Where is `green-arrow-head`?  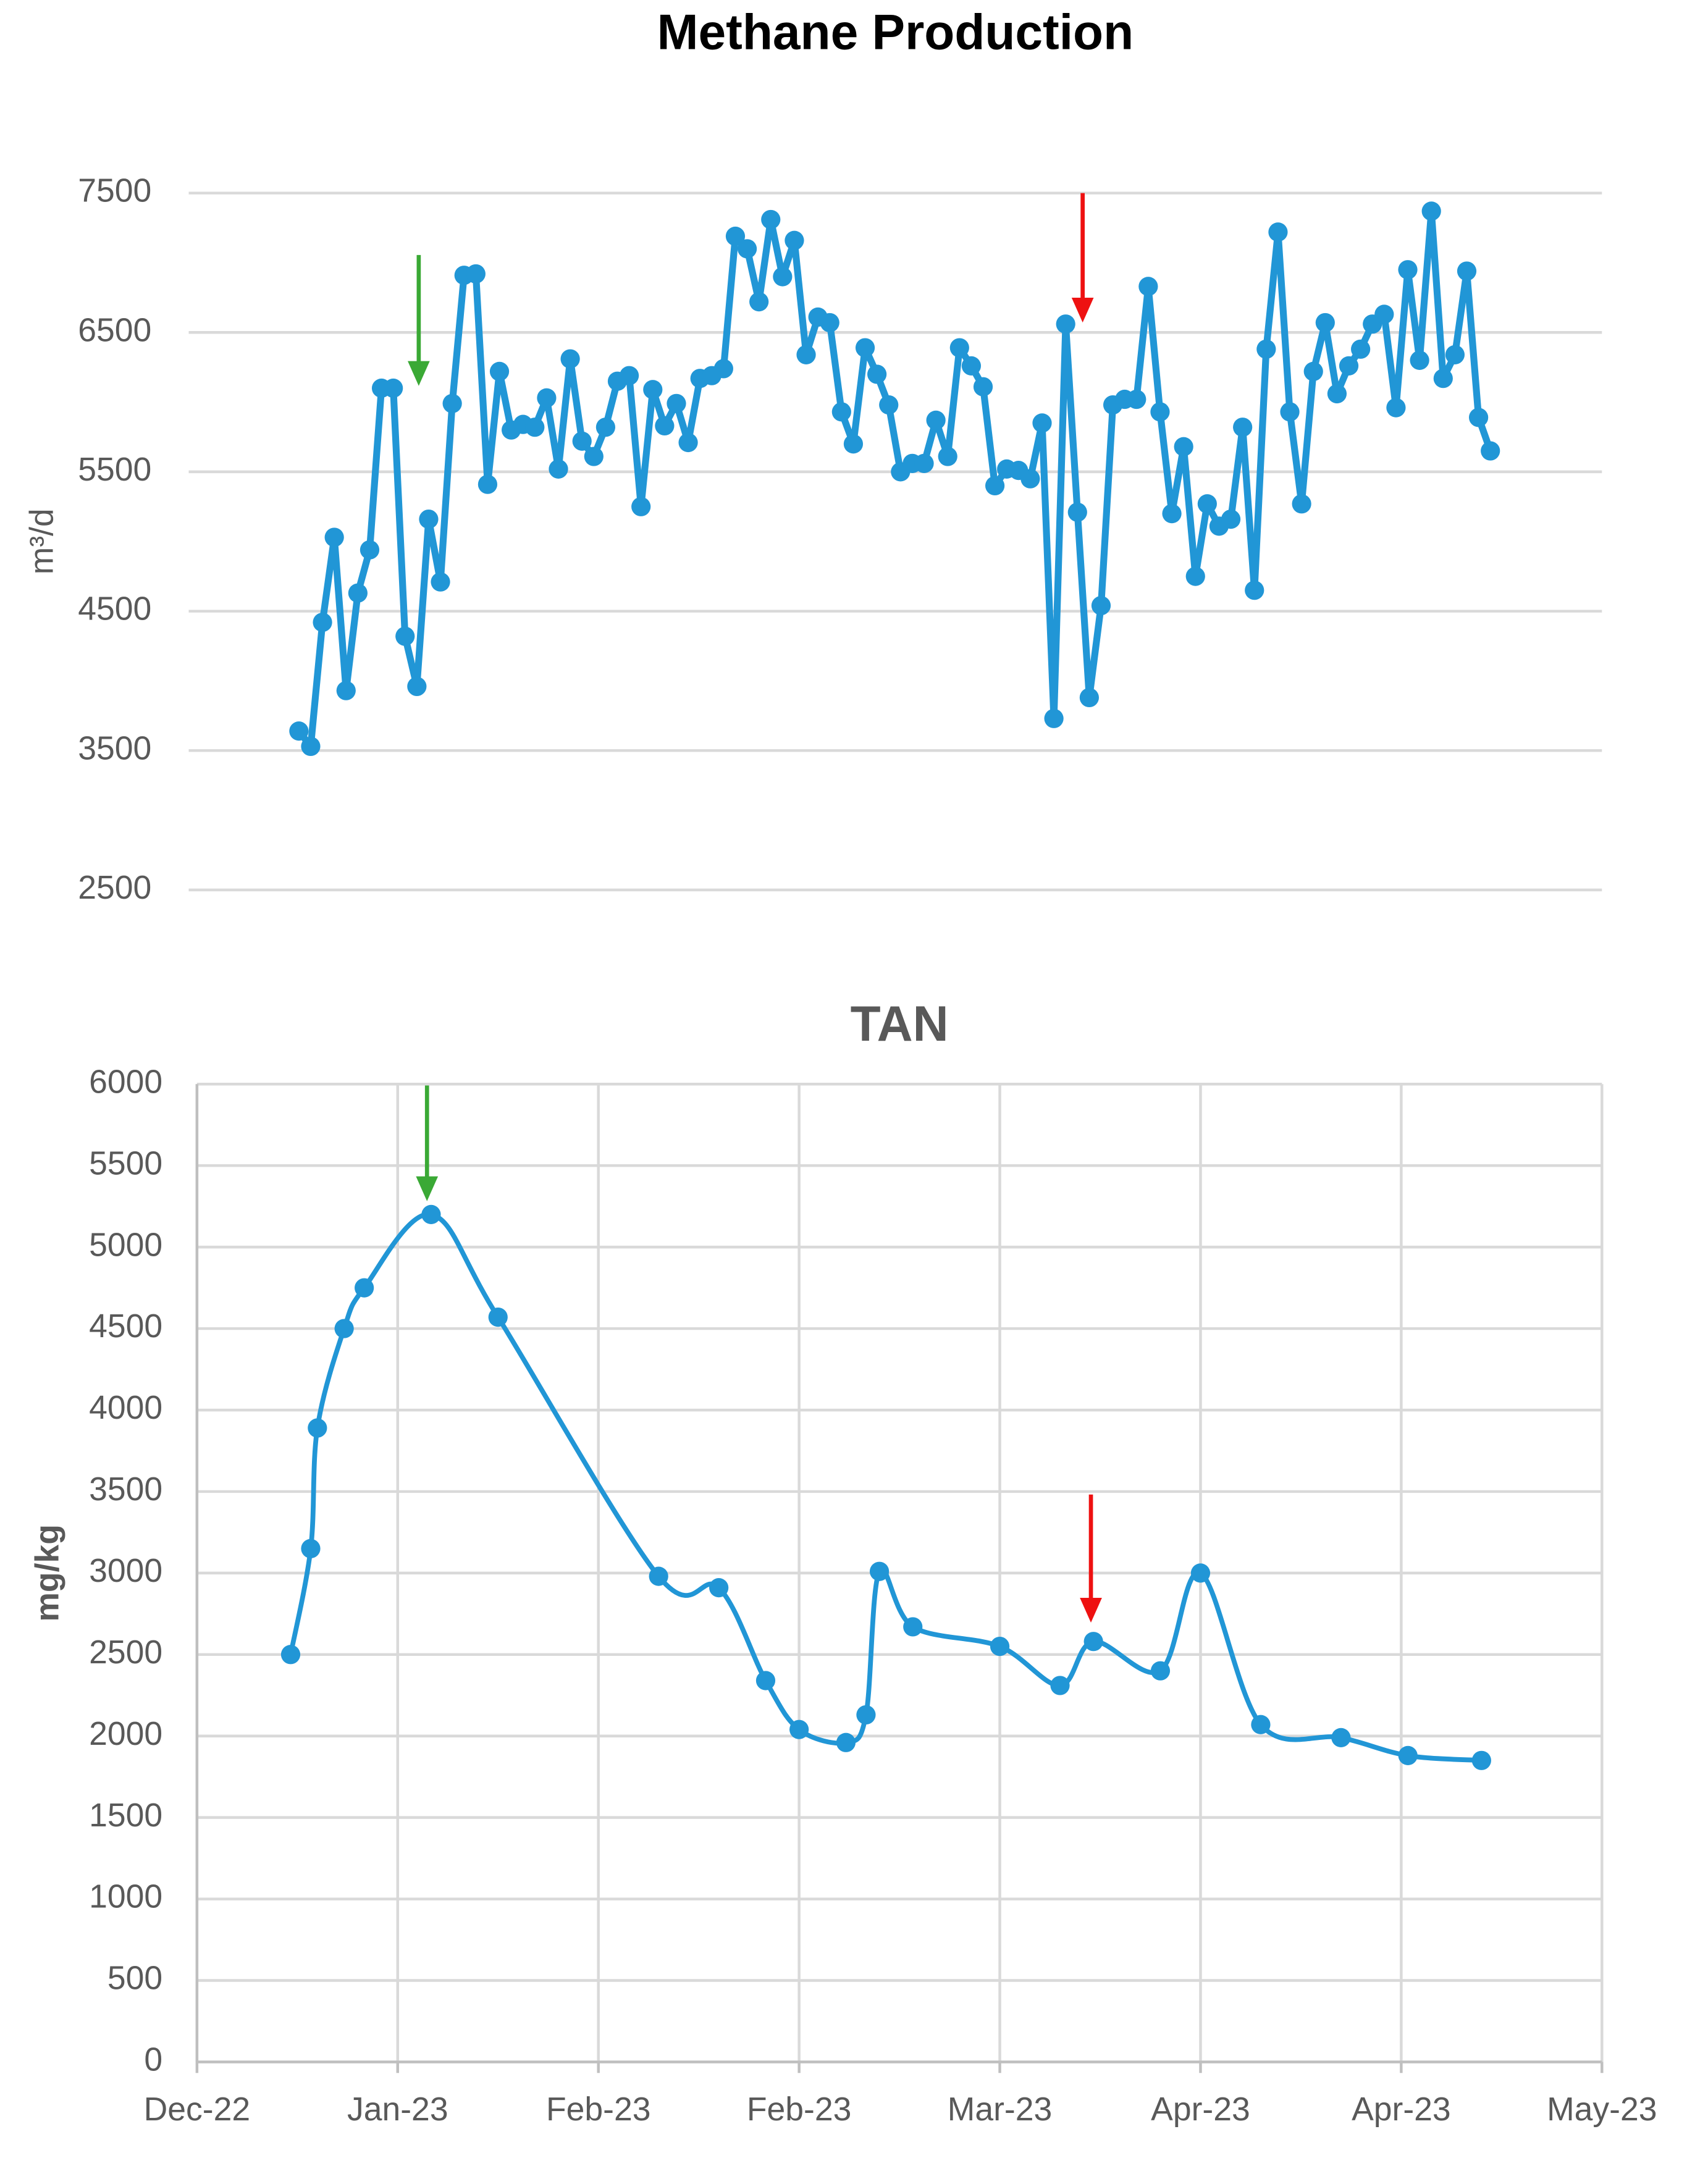 green-arrow-head is located at coordinates (427, 1188).